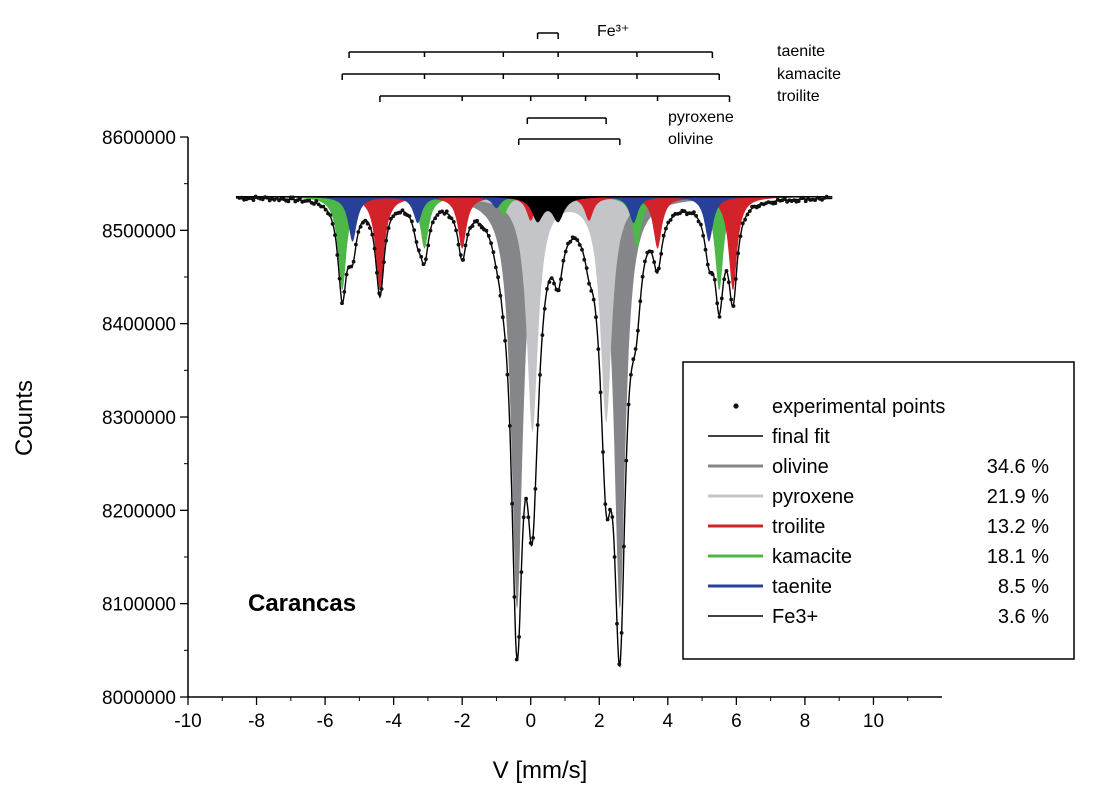 The height and width of the screenshot is (800, 1100). What do you see at coordinates (798, 527) in the screenshot?
I see `legend-label: troilite` at bounding box center [798, 527].